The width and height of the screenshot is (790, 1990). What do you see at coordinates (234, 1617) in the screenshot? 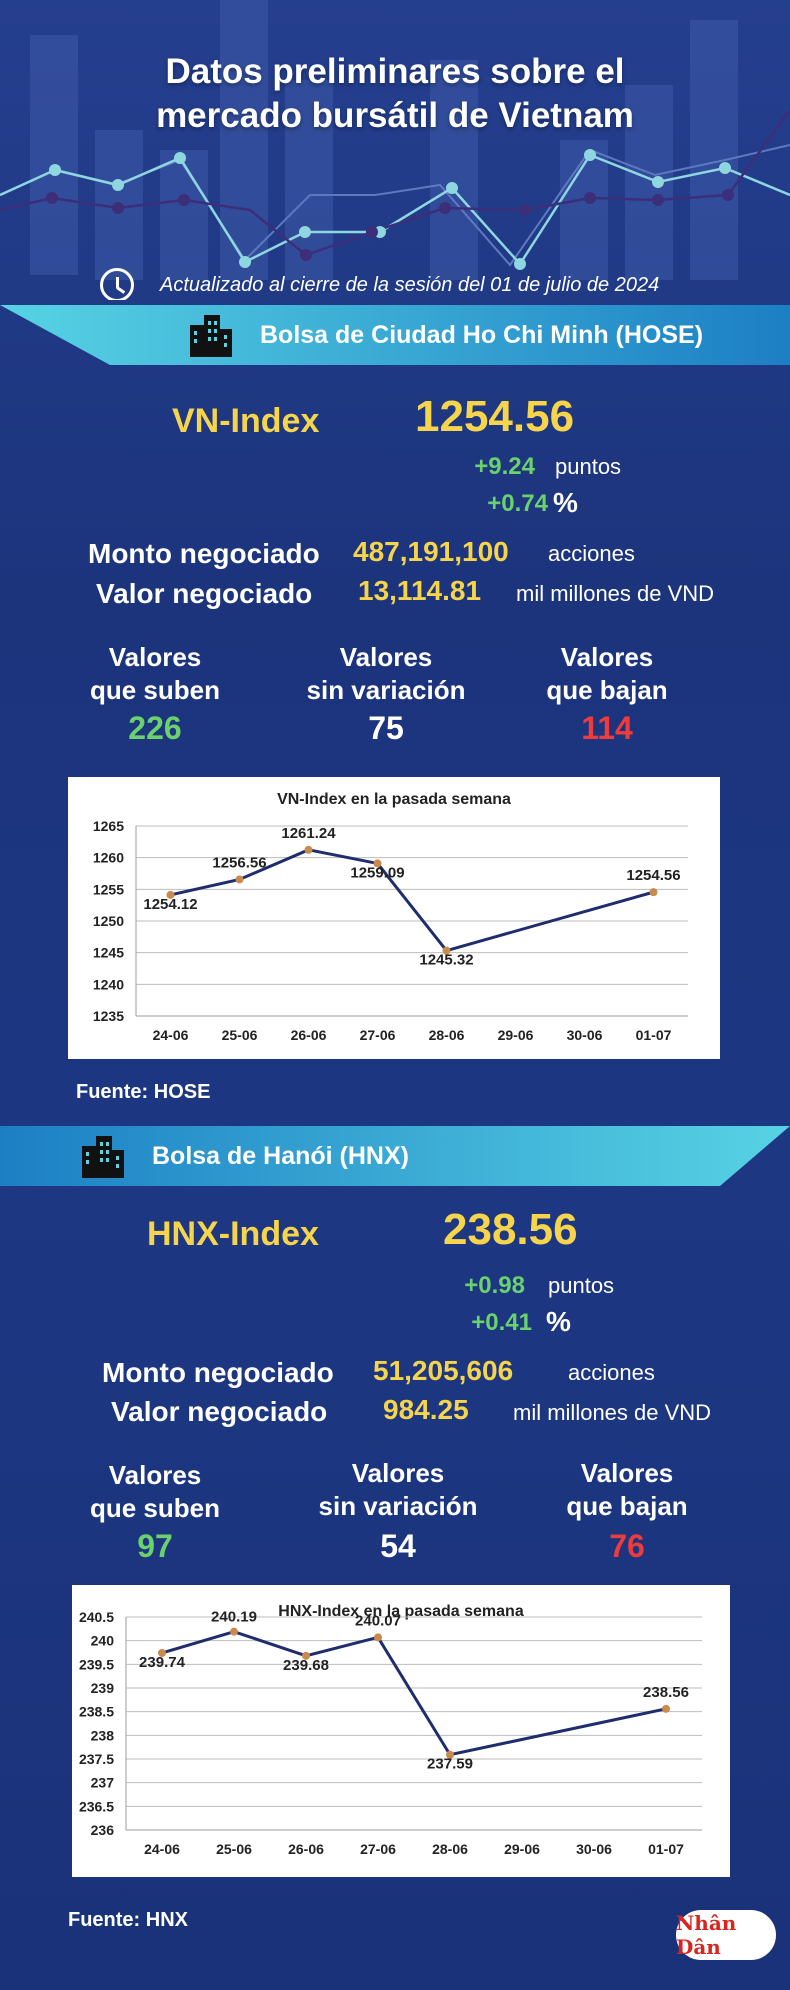
I see `hnx-data-label: 240.19` at bounding box center [234, 1617].